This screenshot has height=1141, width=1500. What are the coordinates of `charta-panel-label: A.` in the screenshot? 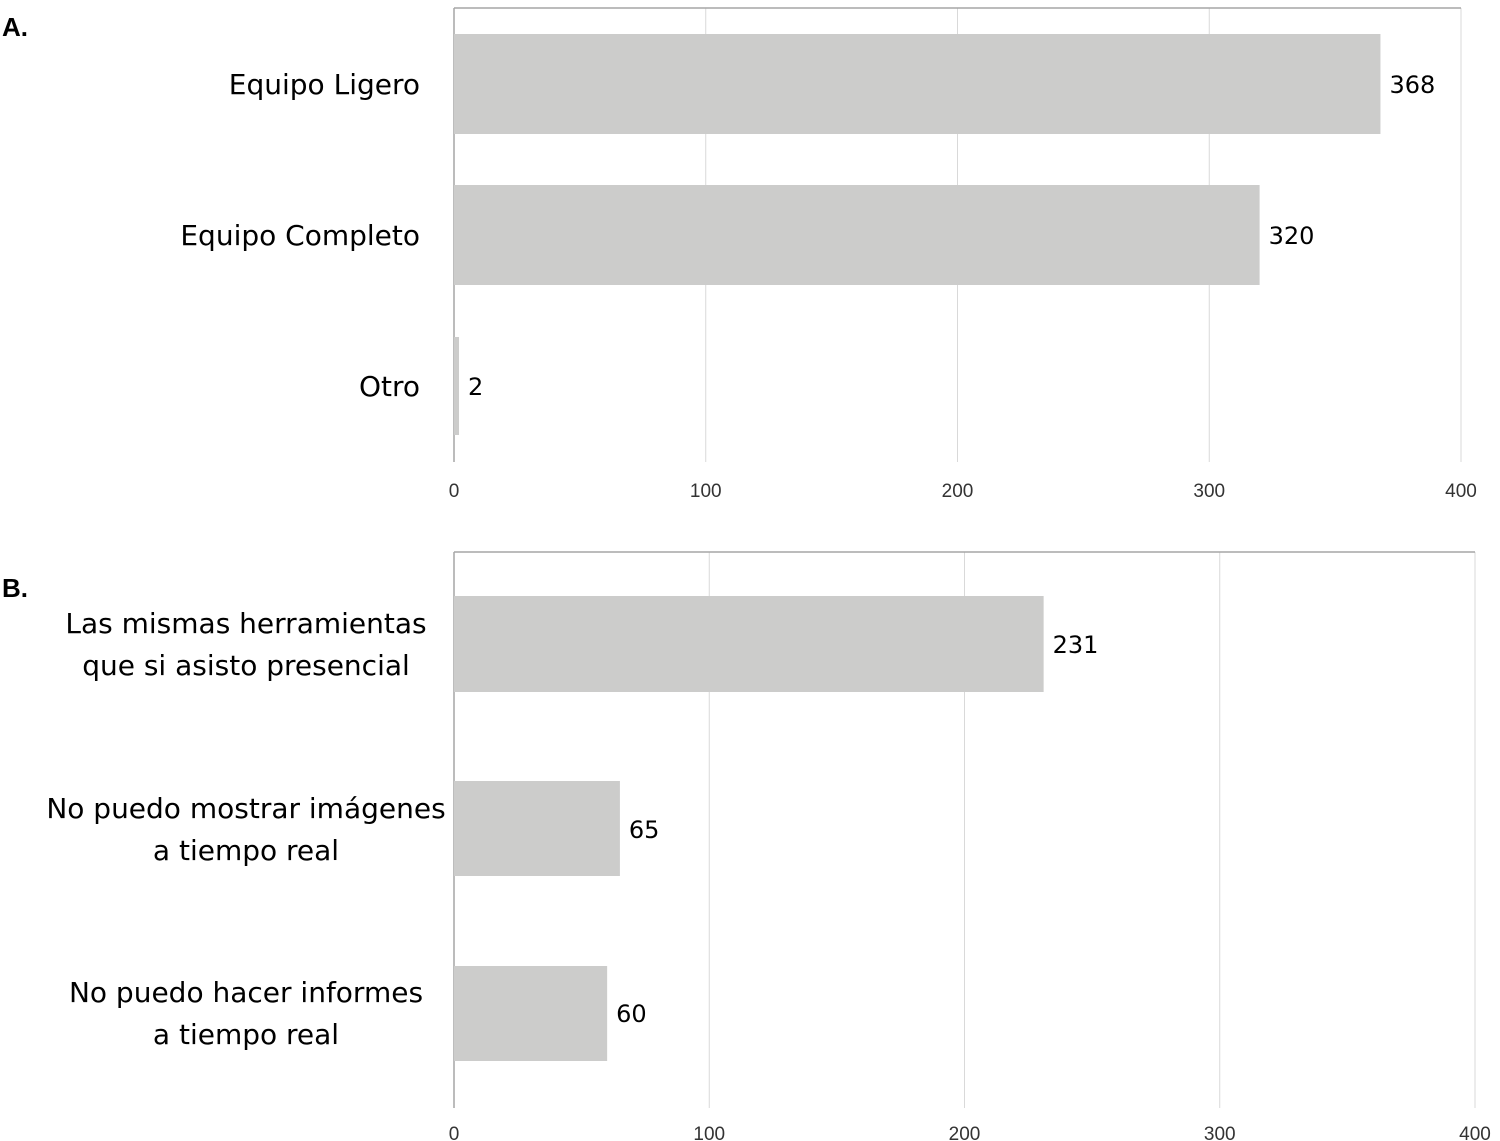 It's located at (15, 27).